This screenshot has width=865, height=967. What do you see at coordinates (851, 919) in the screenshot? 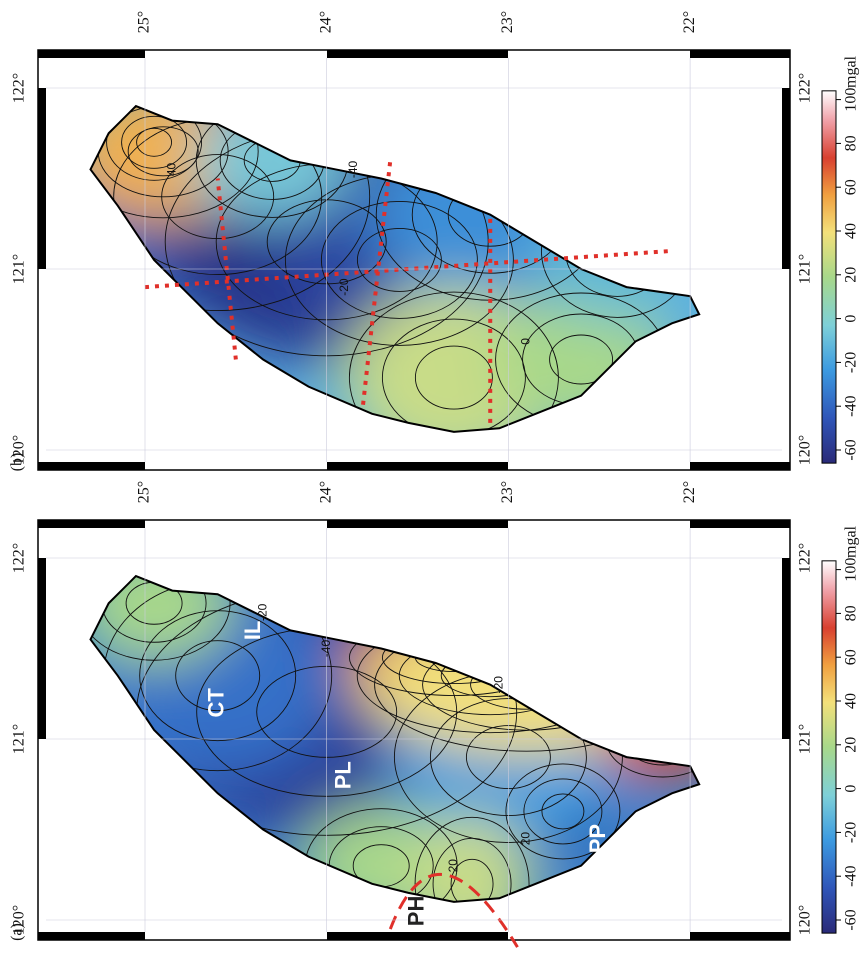
I see `colorbar-tick-label: -60` at bounding box center [851, 919].